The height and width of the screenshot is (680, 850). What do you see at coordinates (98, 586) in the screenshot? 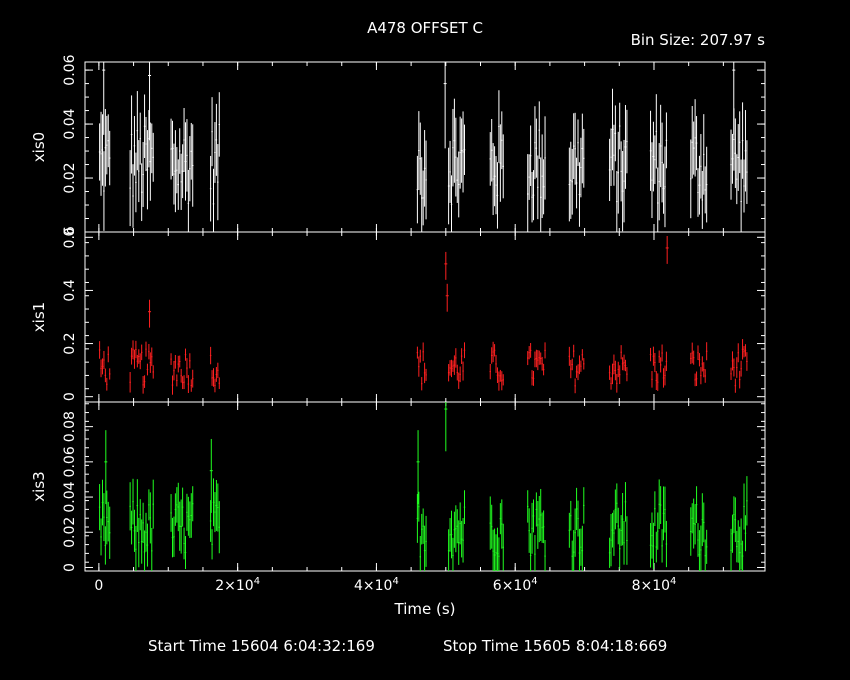
I see `x-tick-label: 0` at bounding box center [98, 586].